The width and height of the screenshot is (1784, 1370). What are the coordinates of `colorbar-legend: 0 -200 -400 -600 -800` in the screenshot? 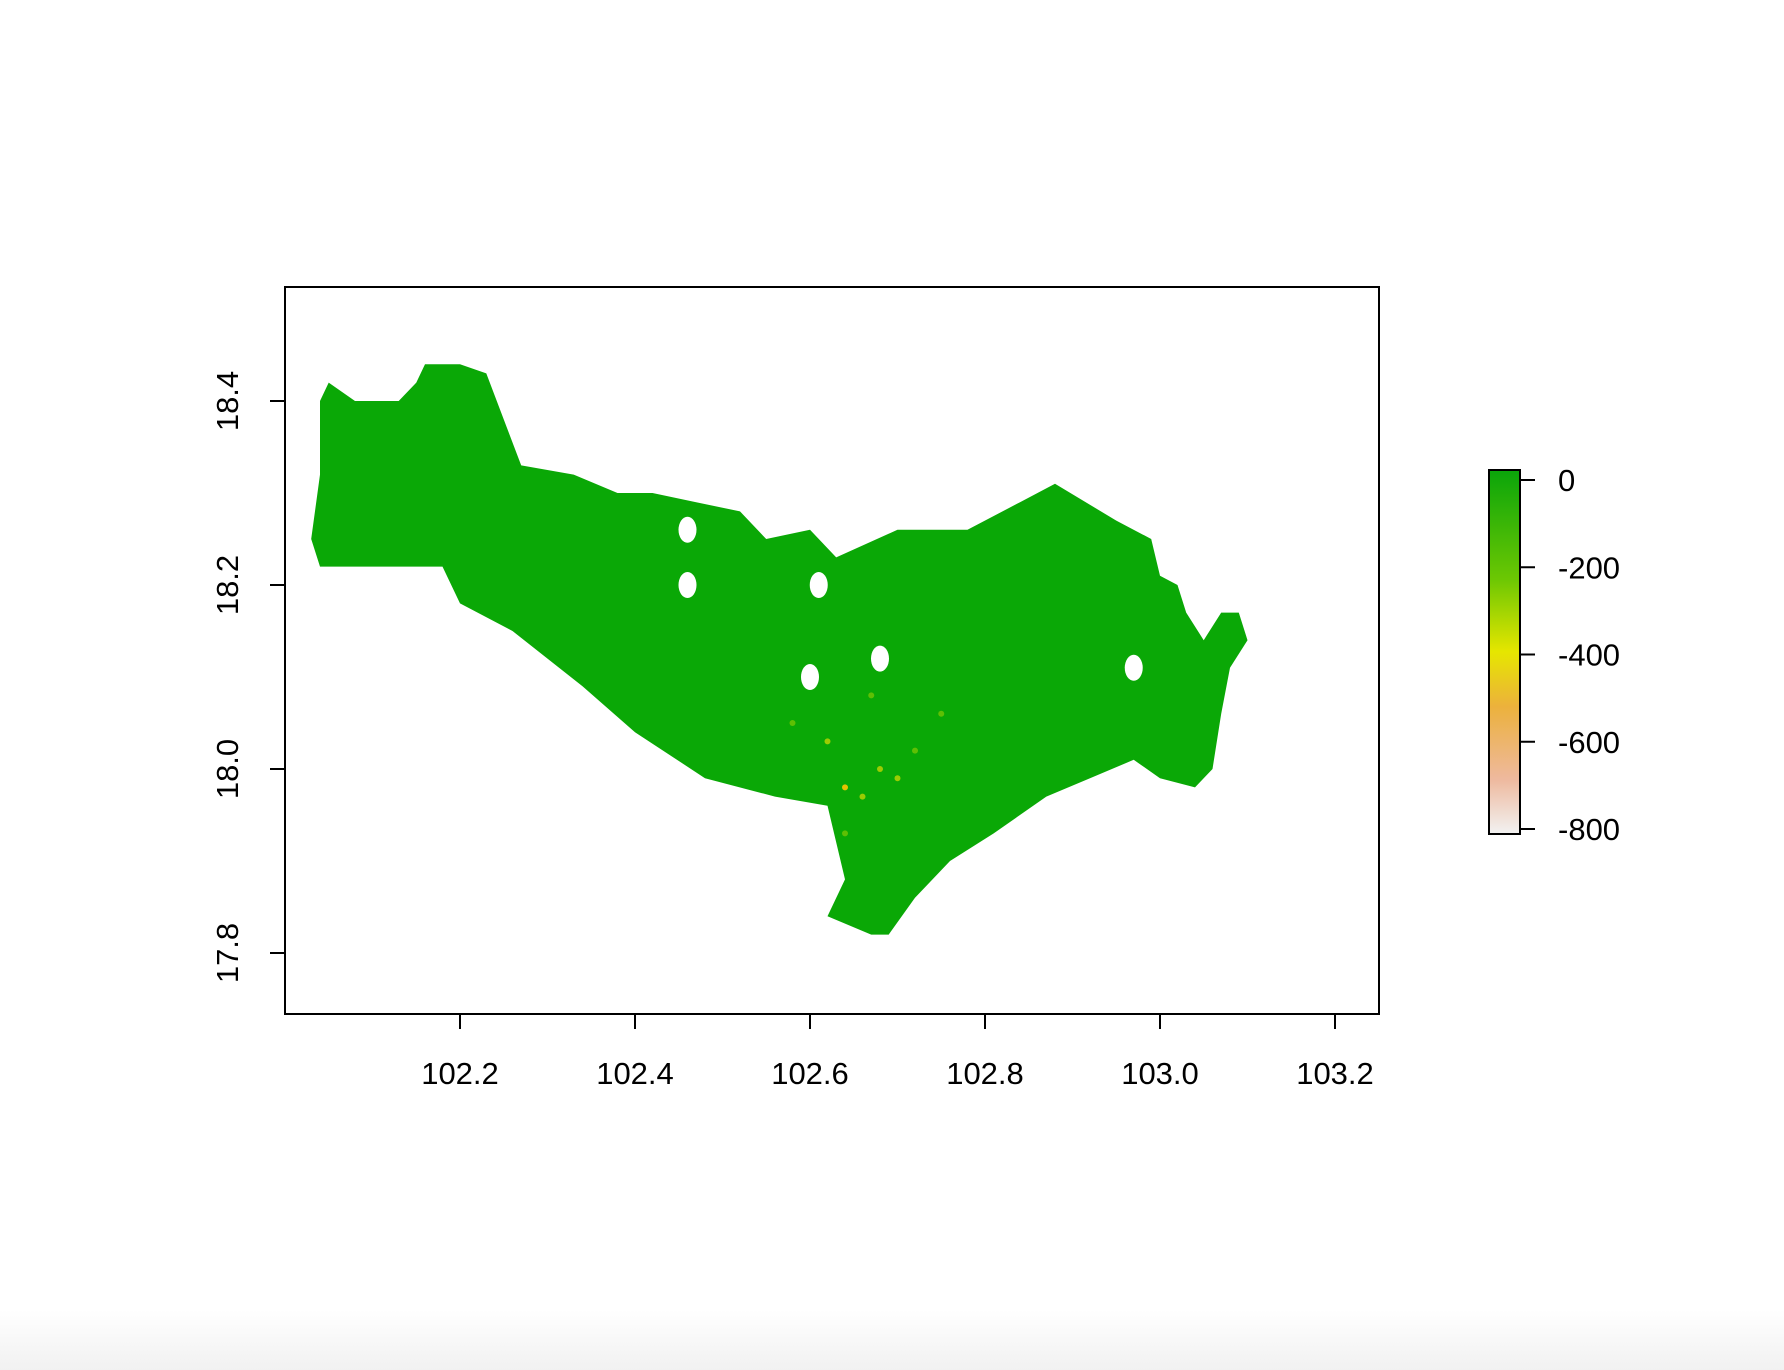 It's located at (1554, 655).